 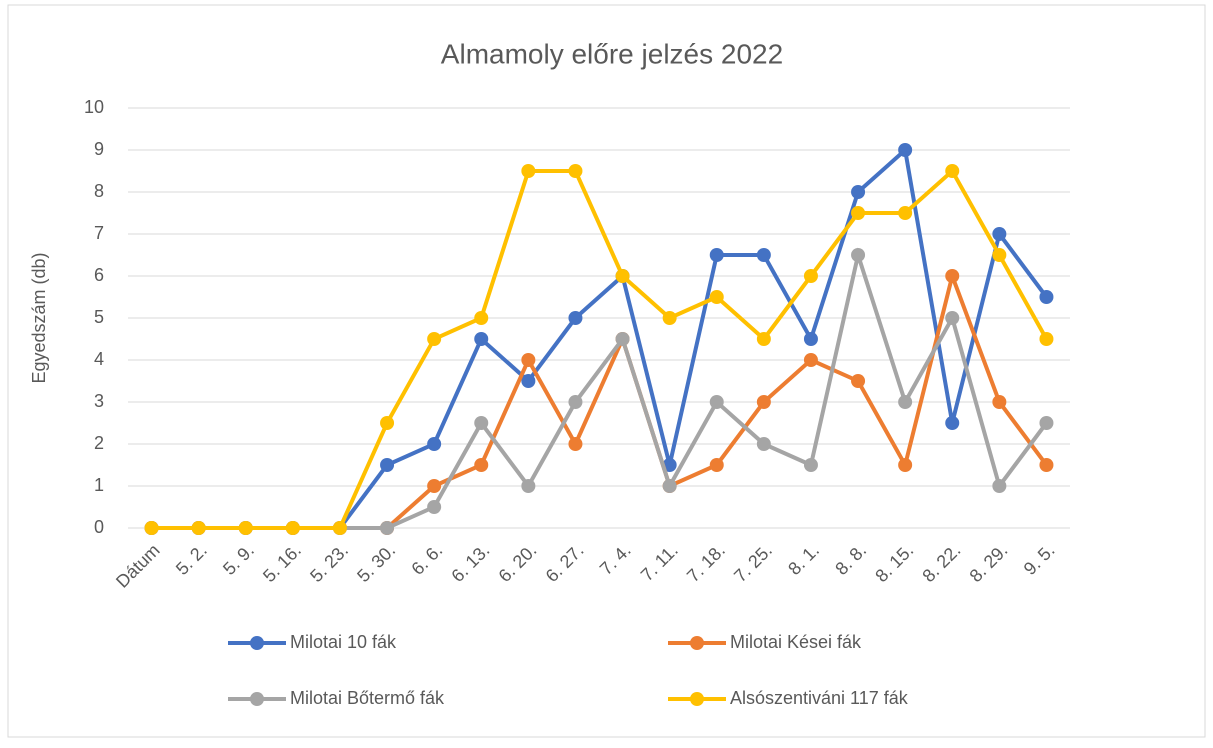 I want to click on y-tick-label: 10, so click(x=94, y=107).